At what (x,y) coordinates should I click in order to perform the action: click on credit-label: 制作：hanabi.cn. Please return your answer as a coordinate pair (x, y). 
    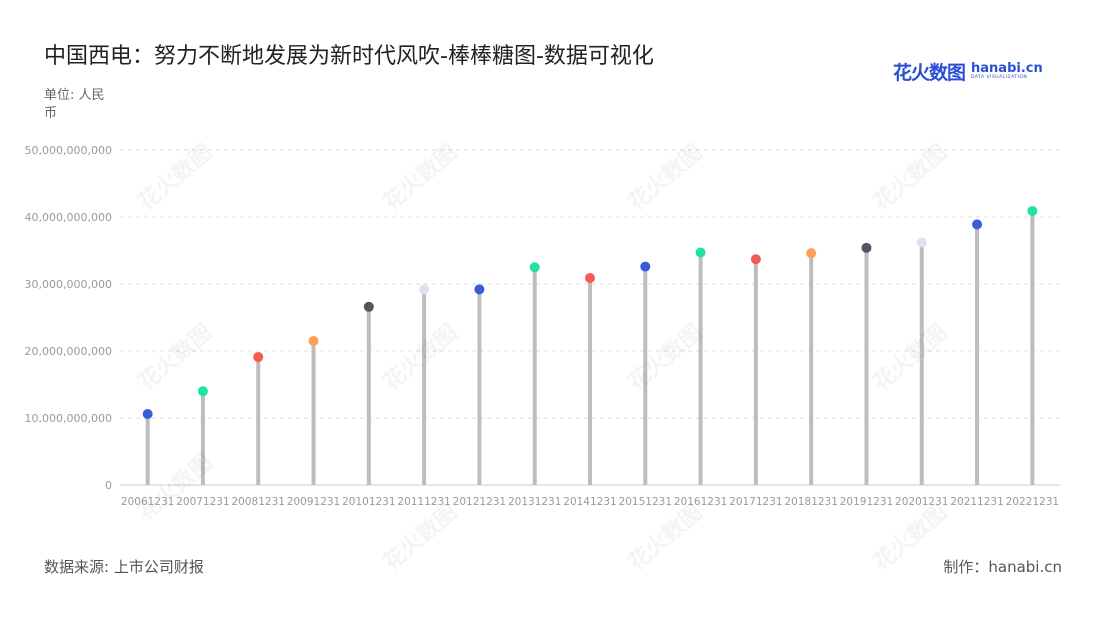
    Looking at the image, I should click on (1002, 567).